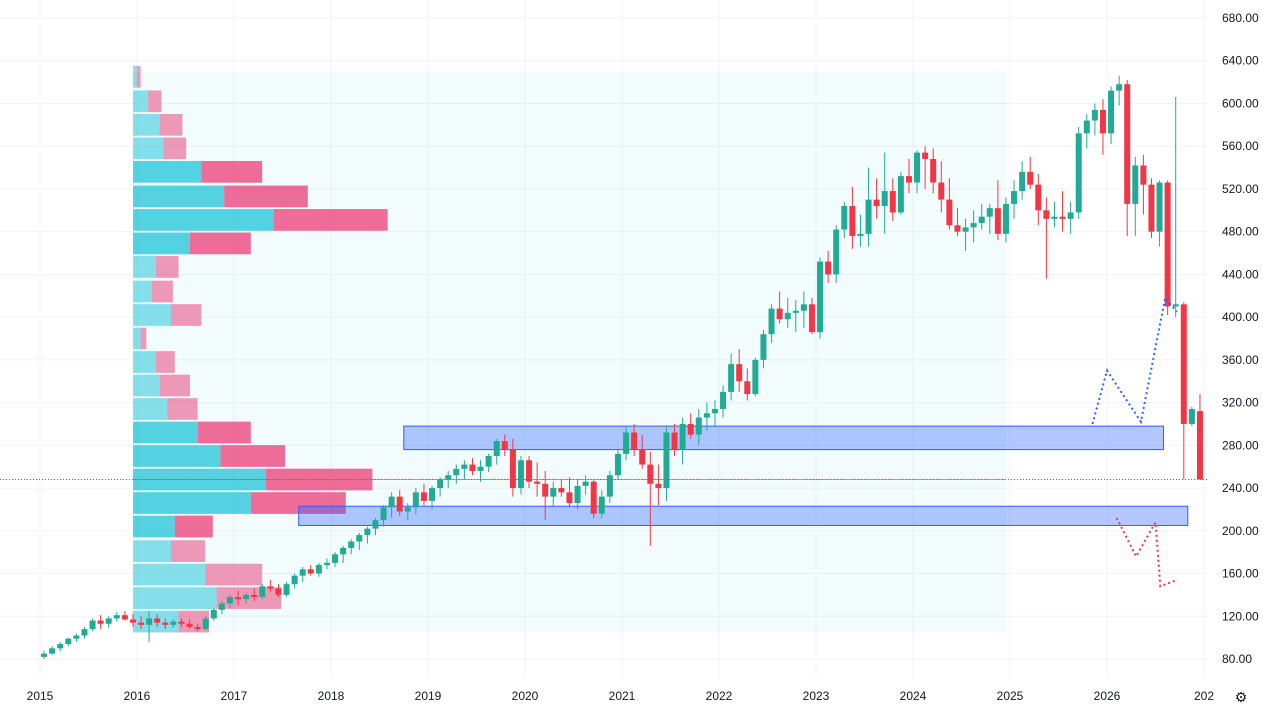  What do you see at coordinates (1240, 317) in the screenshot?
I see `y-tick-label: 400.00` at bounding box center [1240, 317].